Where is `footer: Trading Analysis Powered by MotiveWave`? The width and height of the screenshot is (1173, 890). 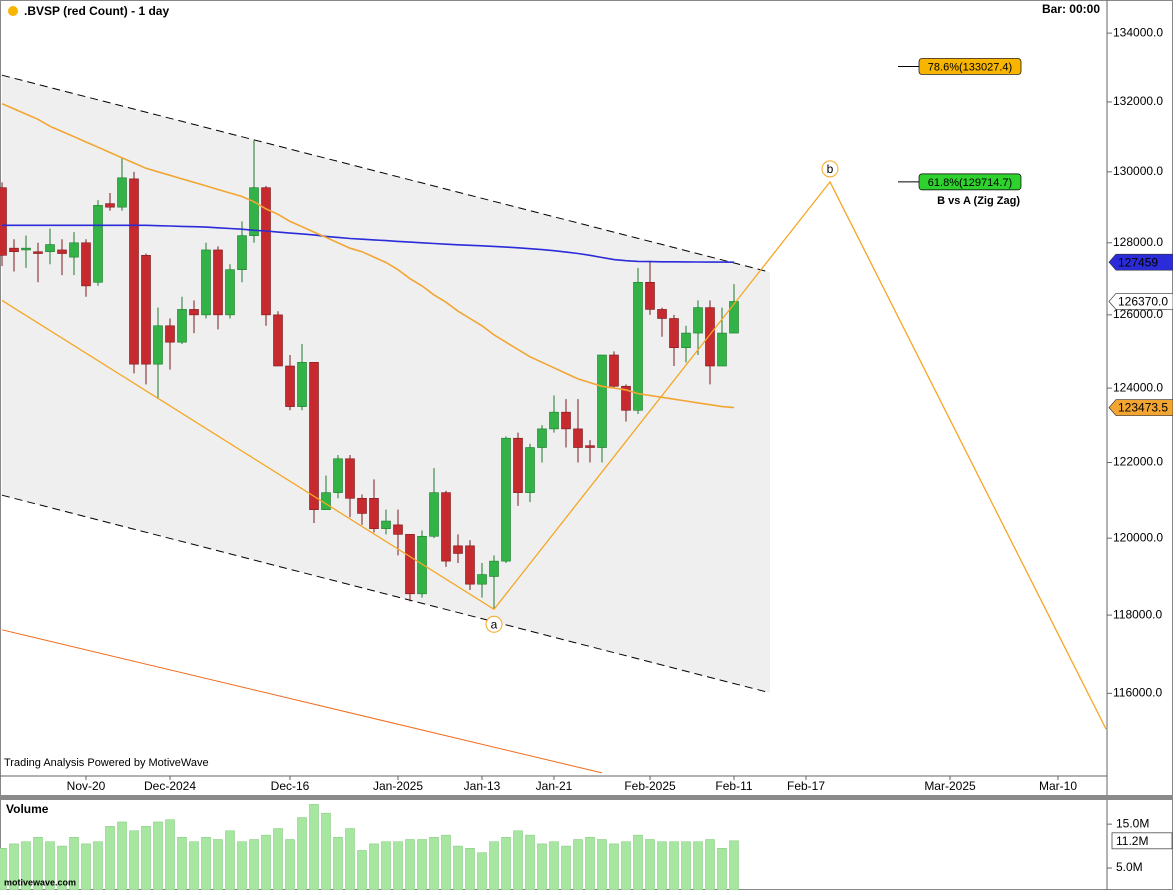
footer: Trading Analysis Powered by MotiveWave is located at coordinates (106, 763).